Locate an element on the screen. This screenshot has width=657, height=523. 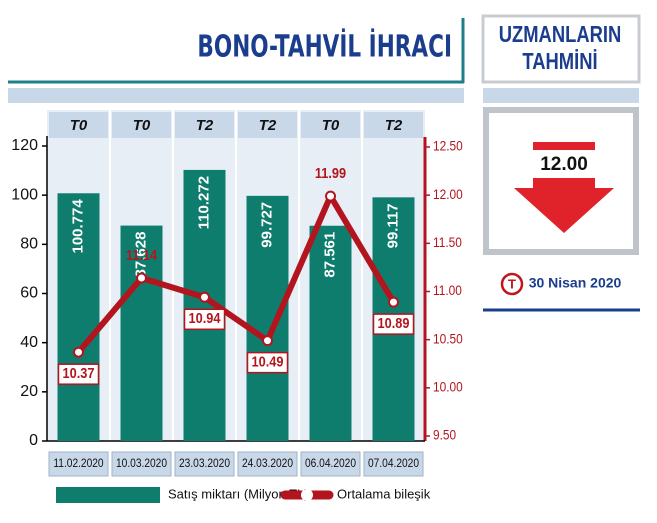
bar-value-label: 100.774 is located at coordinates (77, 226).